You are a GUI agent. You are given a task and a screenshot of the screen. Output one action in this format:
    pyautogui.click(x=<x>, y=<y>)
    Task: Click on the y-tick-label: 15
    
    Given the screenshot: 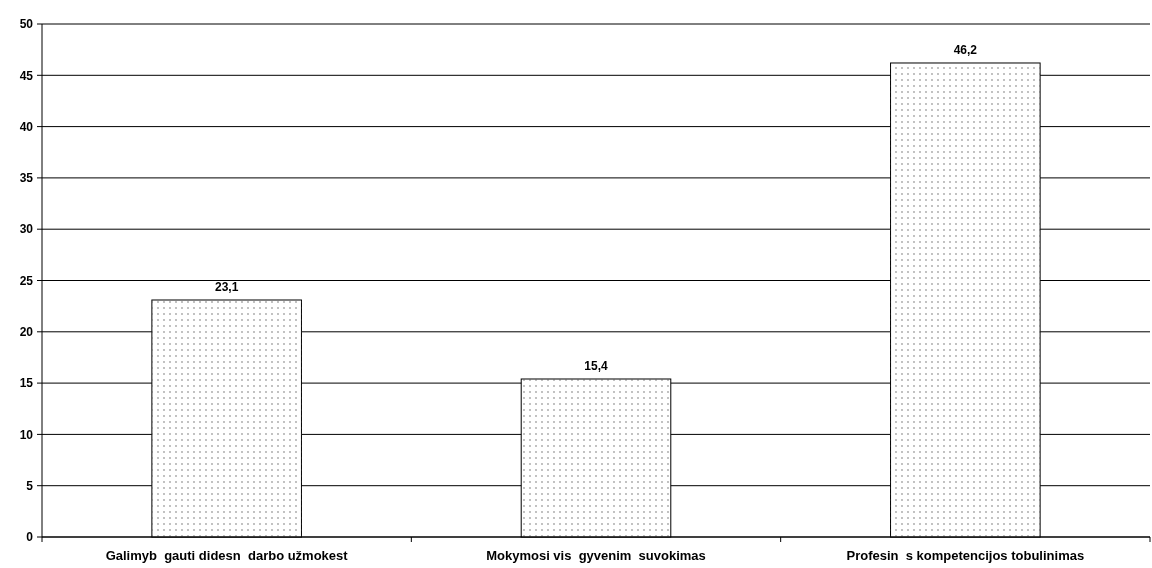 What is the action you would take?
    pyautogui.click(x=26, y=383)
    